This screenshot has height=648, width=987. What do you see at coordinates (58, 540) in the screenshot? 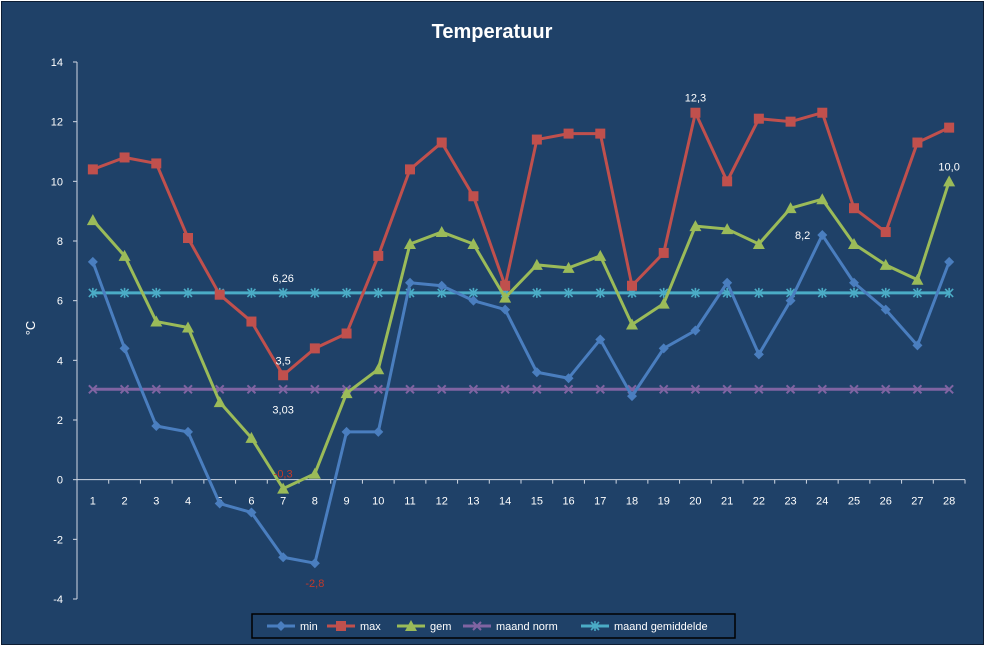
I see `y-tick-label: -2` at bounding box center [58, 540].